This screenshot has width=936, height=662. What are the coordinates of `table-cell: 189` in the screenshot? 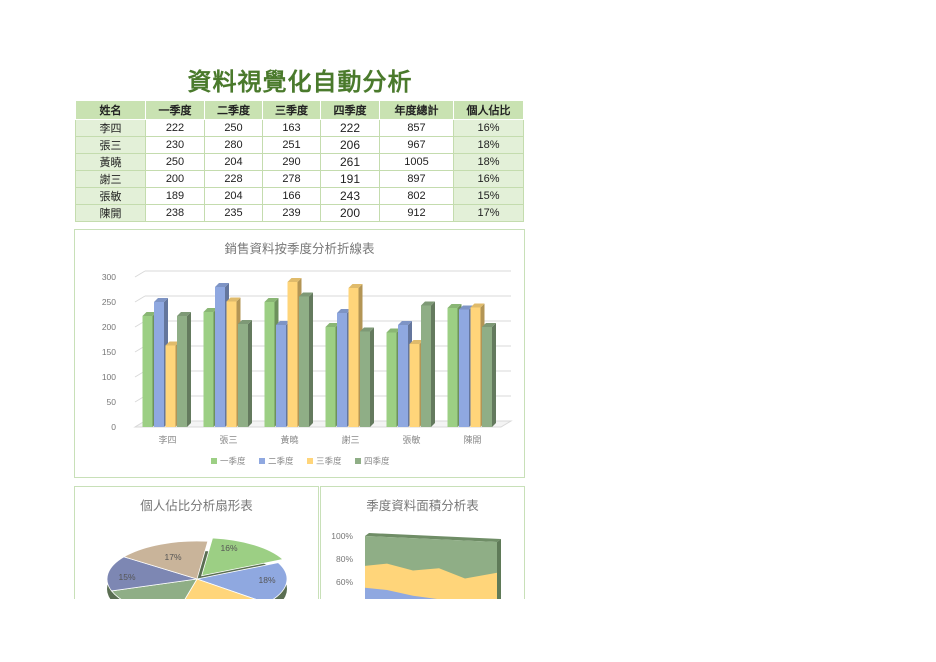 It's located at (175, 196).